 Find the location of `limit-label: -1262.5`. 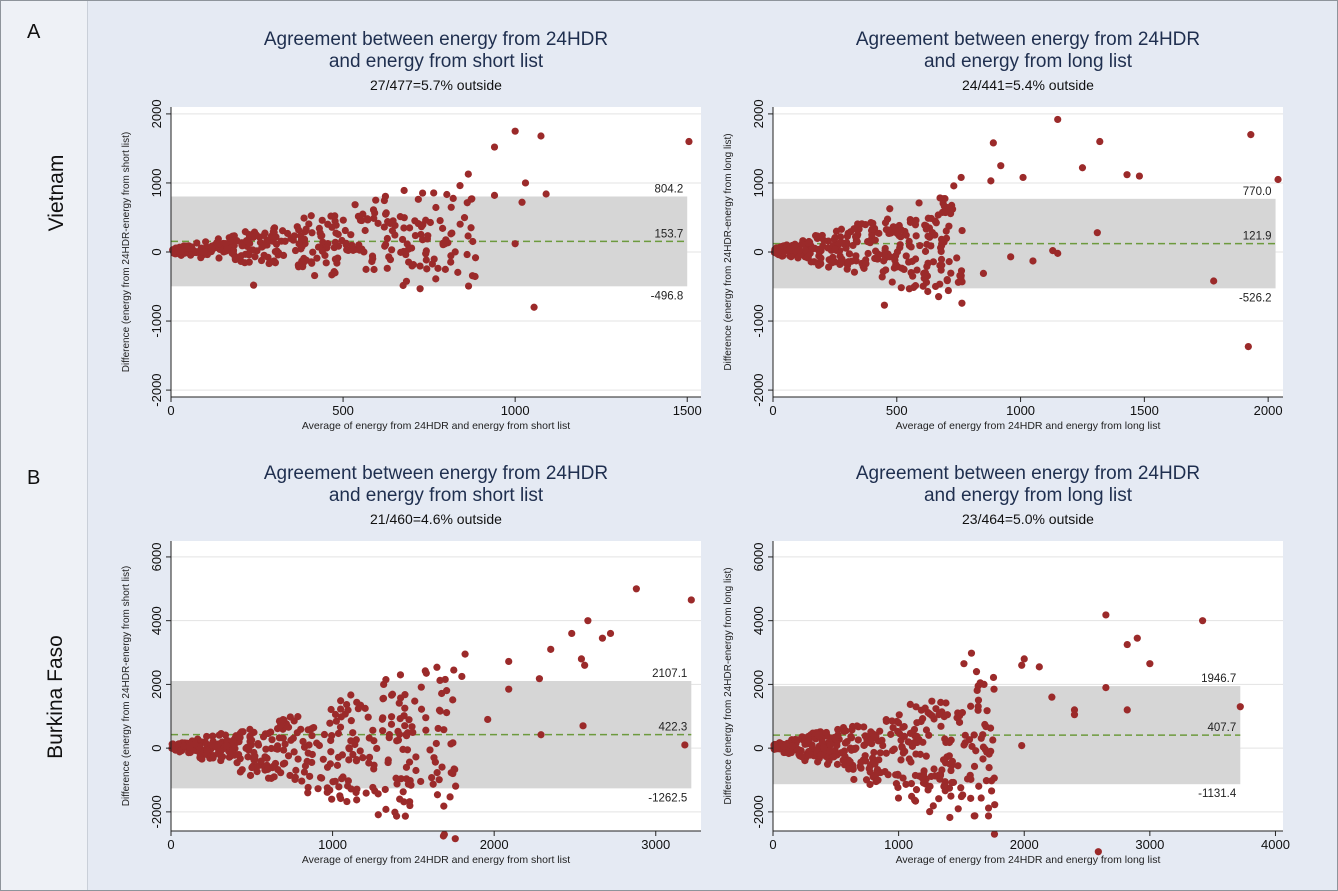

limit-label: -1262.5 is located at coordinates (667, 798).